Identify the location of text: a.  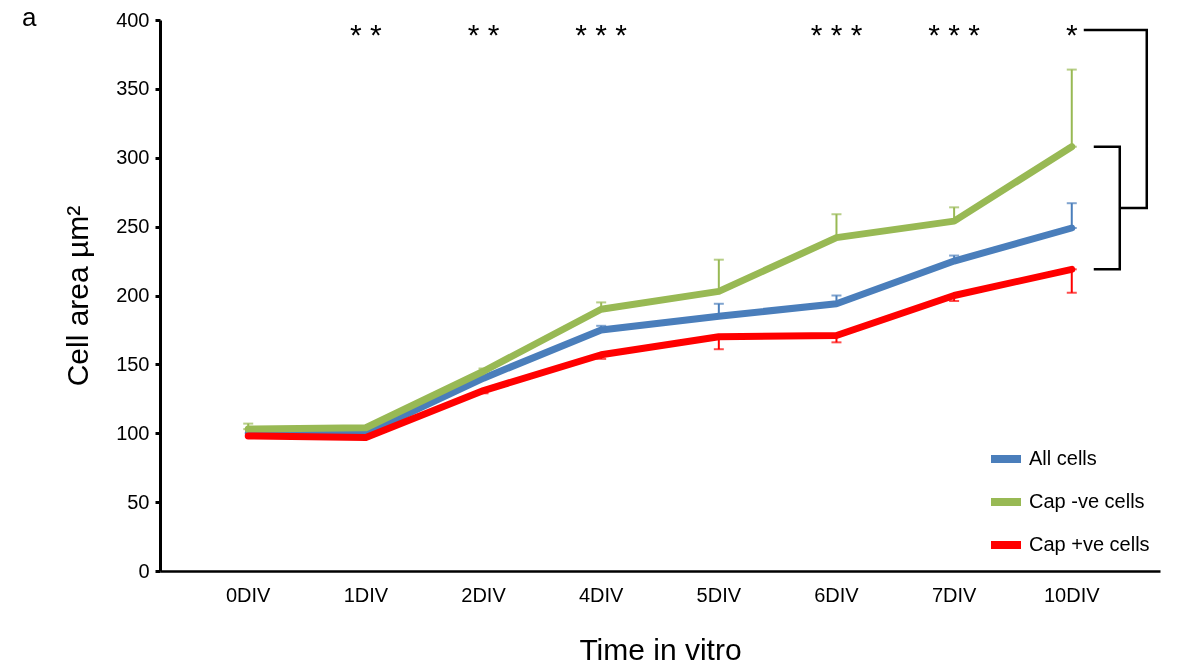
(29, 17).